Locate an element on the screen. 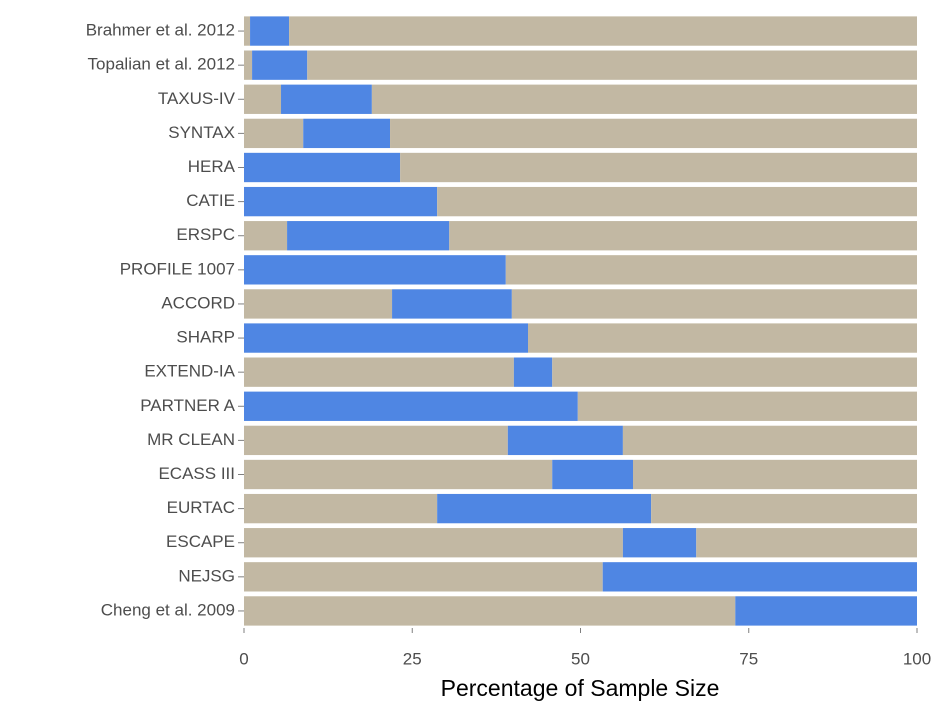 This screenshot has width=935, height=705. y-tick-label: SYNTAX is located at coordinates (201, 132).